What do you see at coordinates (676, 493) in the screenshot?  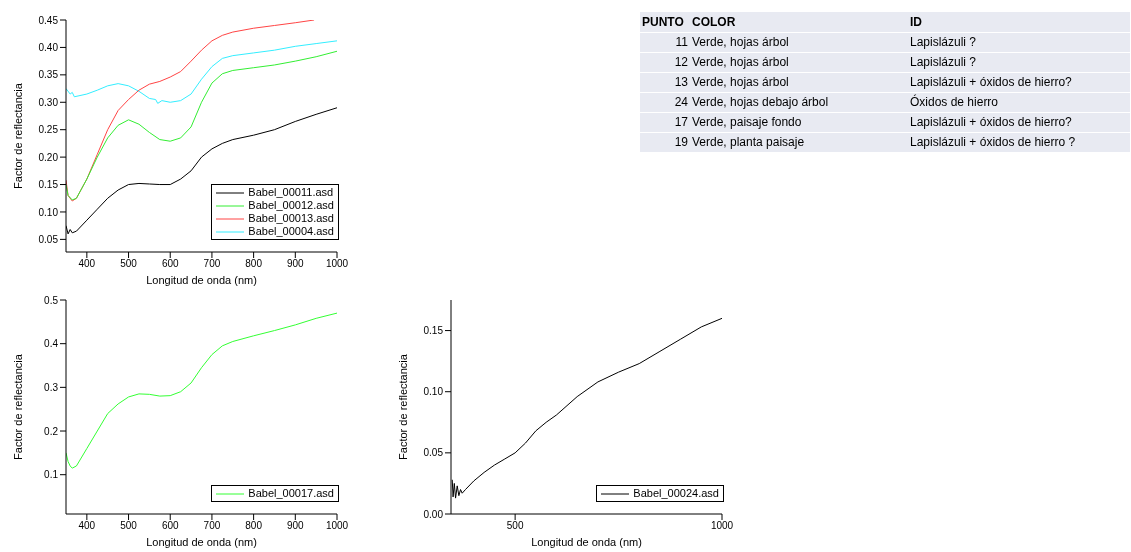 I see `legend-label: Babel_00024.asd` at bounding box center [676, 493].